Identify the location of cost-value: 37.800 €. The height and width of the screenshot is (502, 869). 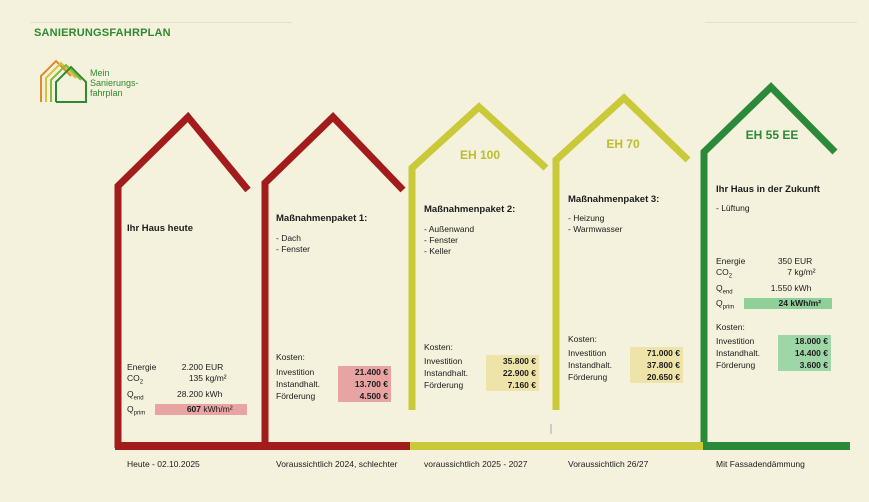
(656, 365).